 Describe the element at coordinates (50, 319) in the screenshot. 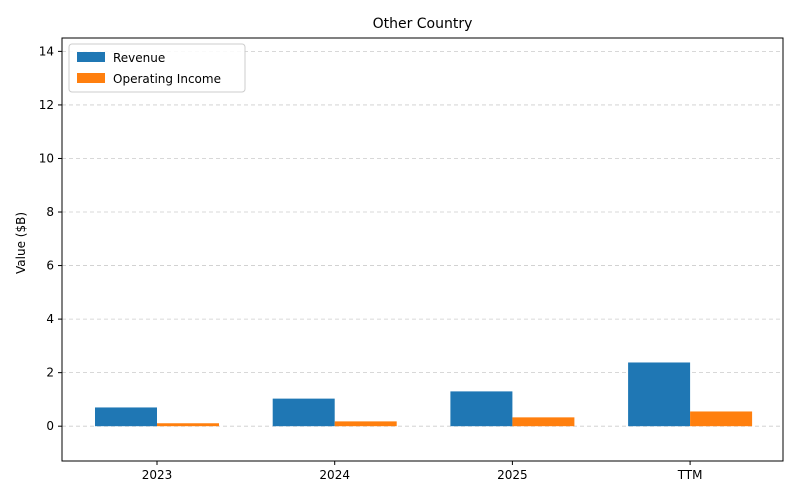

I see `y-tick-label: 4` at that location.